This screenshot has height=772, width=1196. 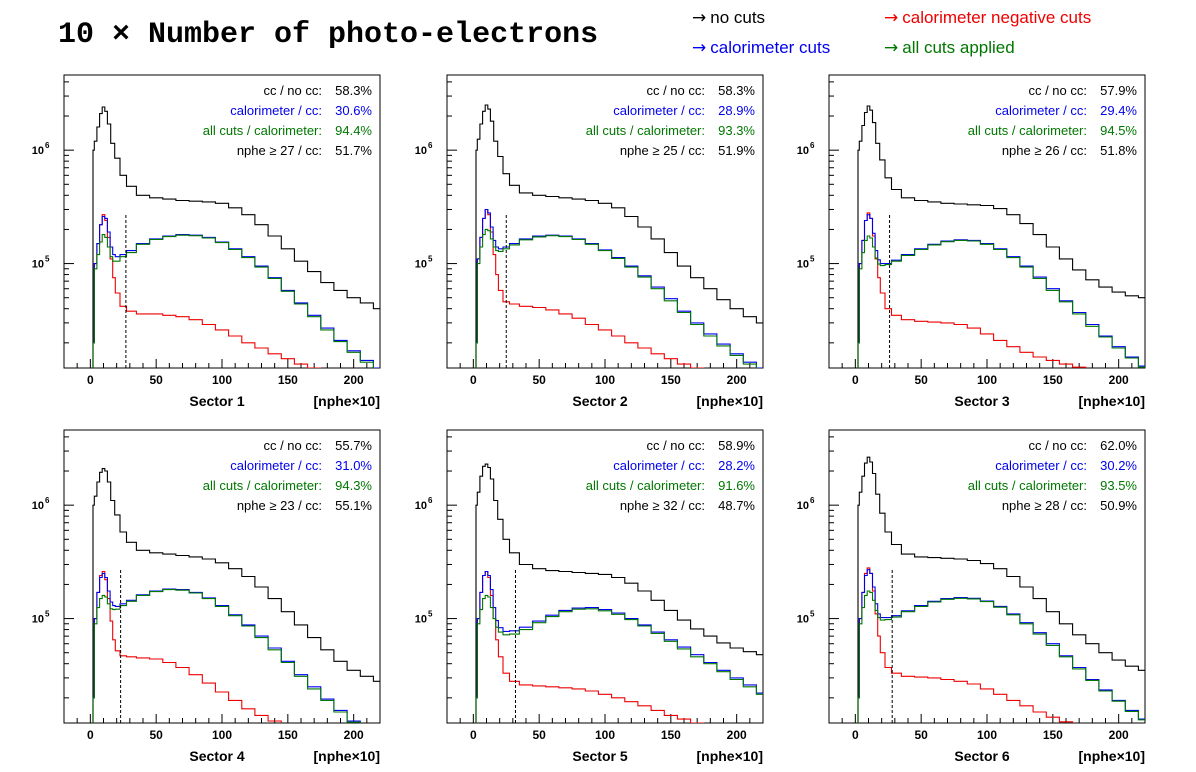 What do you see at coordinates (736, 505) in the screenshot?
I see `stat-value: 48.7%` at bounding box center [736, 505].